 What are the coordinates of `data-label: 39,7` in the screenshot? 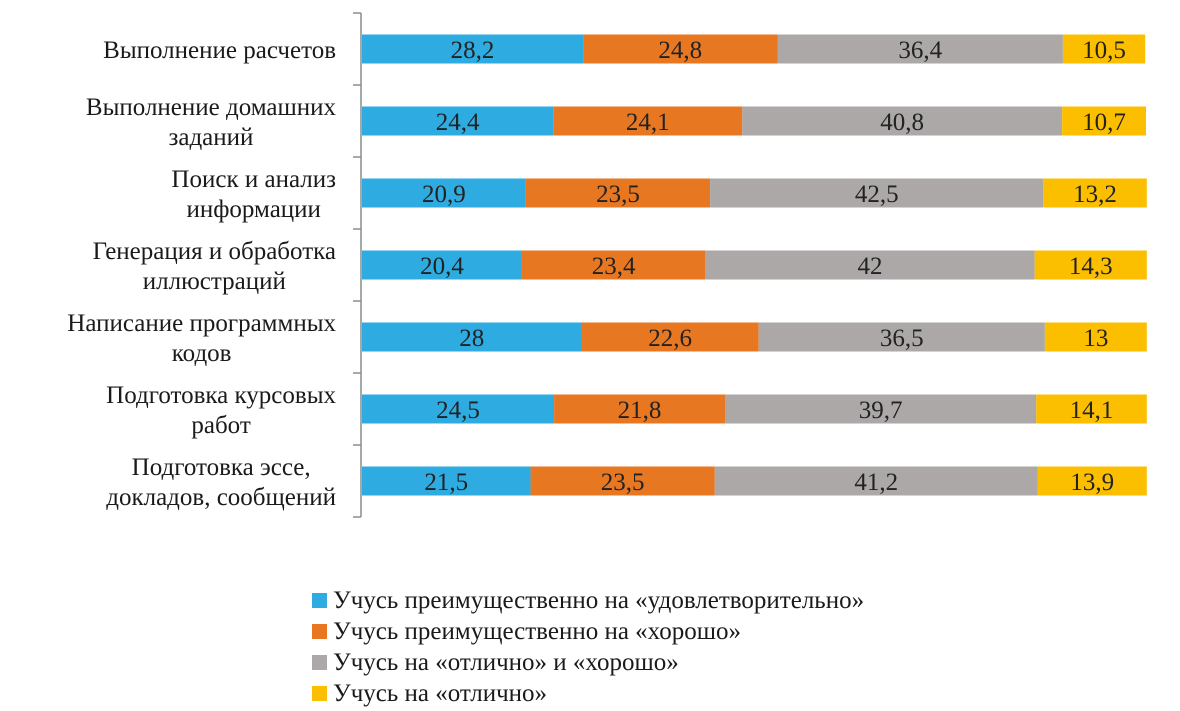 It's located at (881, 410).